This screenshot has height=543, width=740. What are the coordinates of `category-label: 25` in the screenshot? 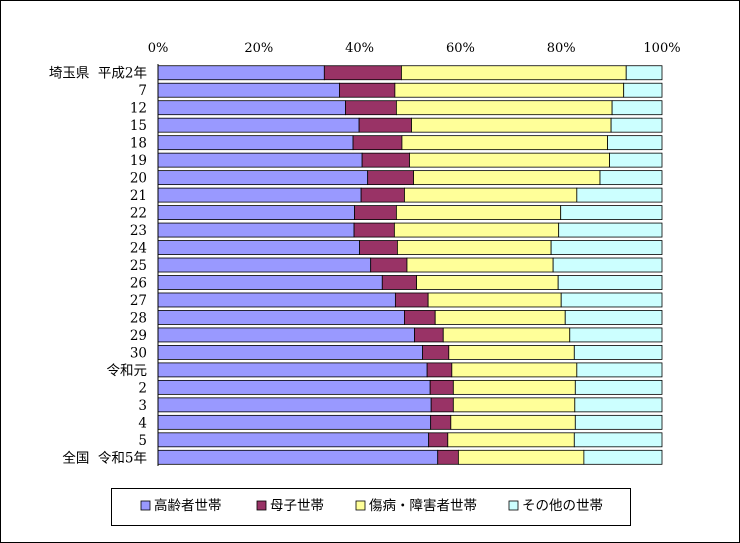 It's located at (138, 266).